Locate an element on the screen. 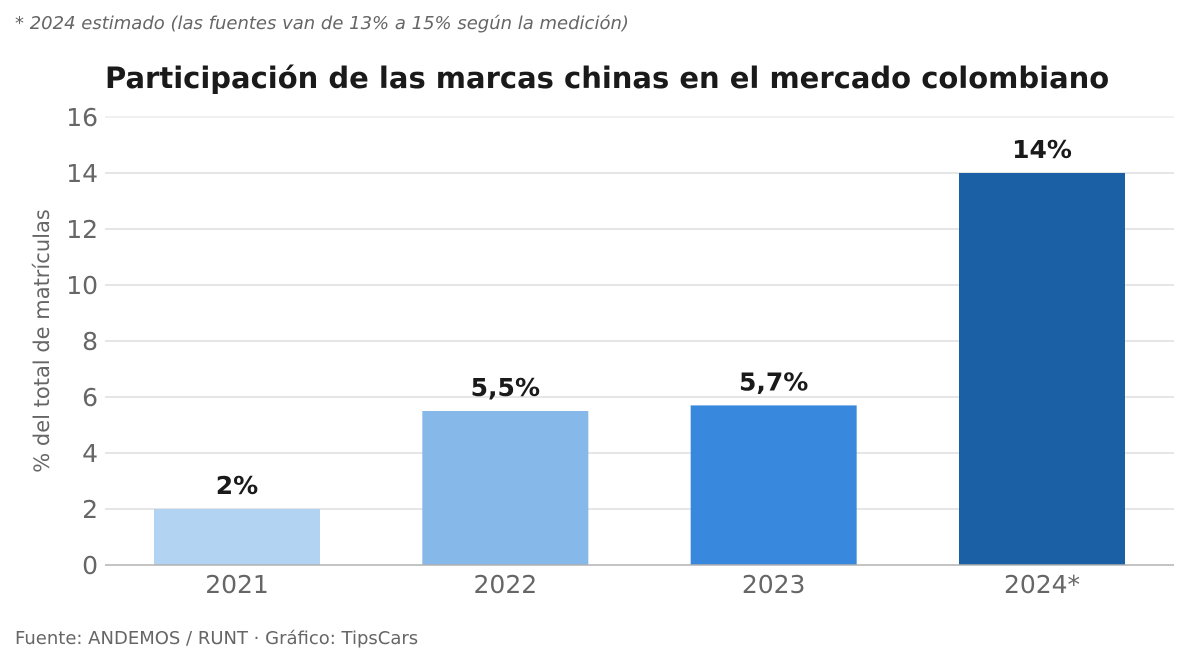 This screenshot has width=1203, height=663. x-tick-label: 2024* is located at coordinates (1042, 584).